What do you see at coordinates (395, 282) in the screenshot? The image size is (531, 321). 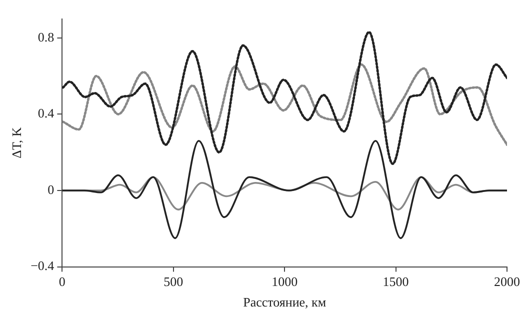 I see `x-tick-label: 1500` at bounding box center [395, 282].